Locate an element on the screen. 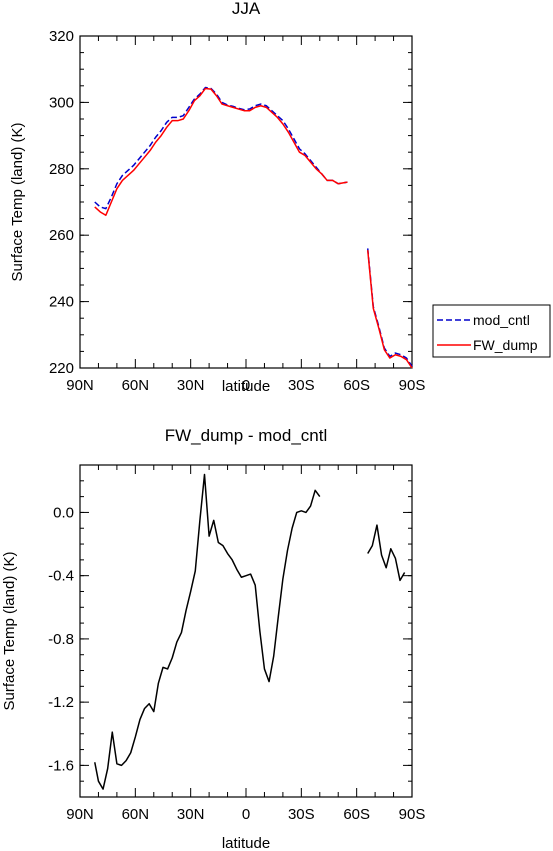 This screenshot has width=553, height=851. chart-1-y-axis-label: Surface Temp (land) (K) is located at coordinates (17, 202).